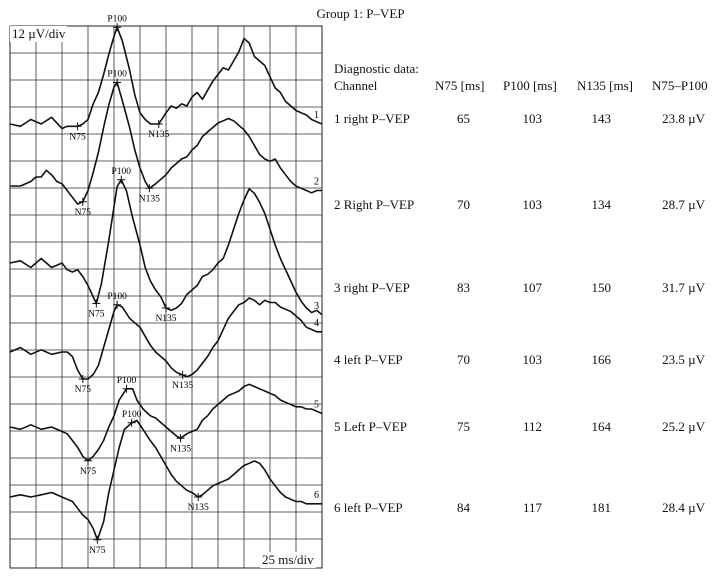  Describe the element at coordinates (601, 359) in the screenshot. I see `table-cell-n135: 166` at that location.